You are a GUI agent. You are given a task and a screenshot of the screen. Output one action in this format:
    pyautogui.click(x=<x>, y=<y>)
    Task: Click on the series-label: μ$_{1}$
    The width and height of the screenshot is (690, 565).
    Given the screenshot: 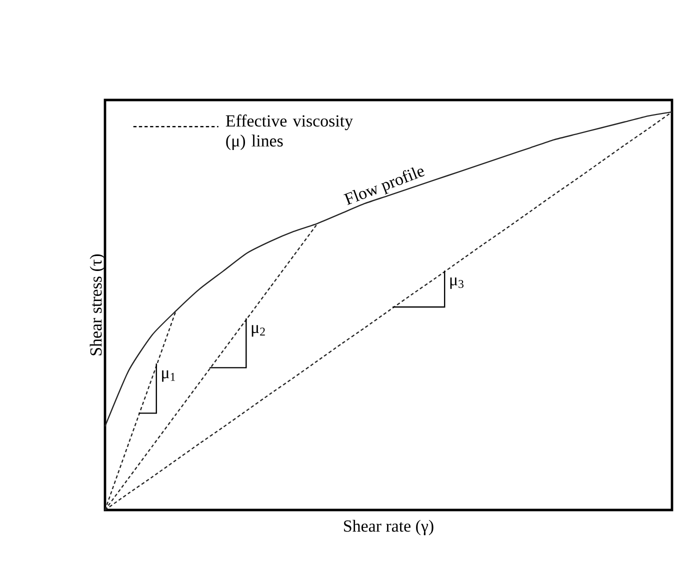 What is the action you would take?
    pyautogui.click(x=169, y=376)
    